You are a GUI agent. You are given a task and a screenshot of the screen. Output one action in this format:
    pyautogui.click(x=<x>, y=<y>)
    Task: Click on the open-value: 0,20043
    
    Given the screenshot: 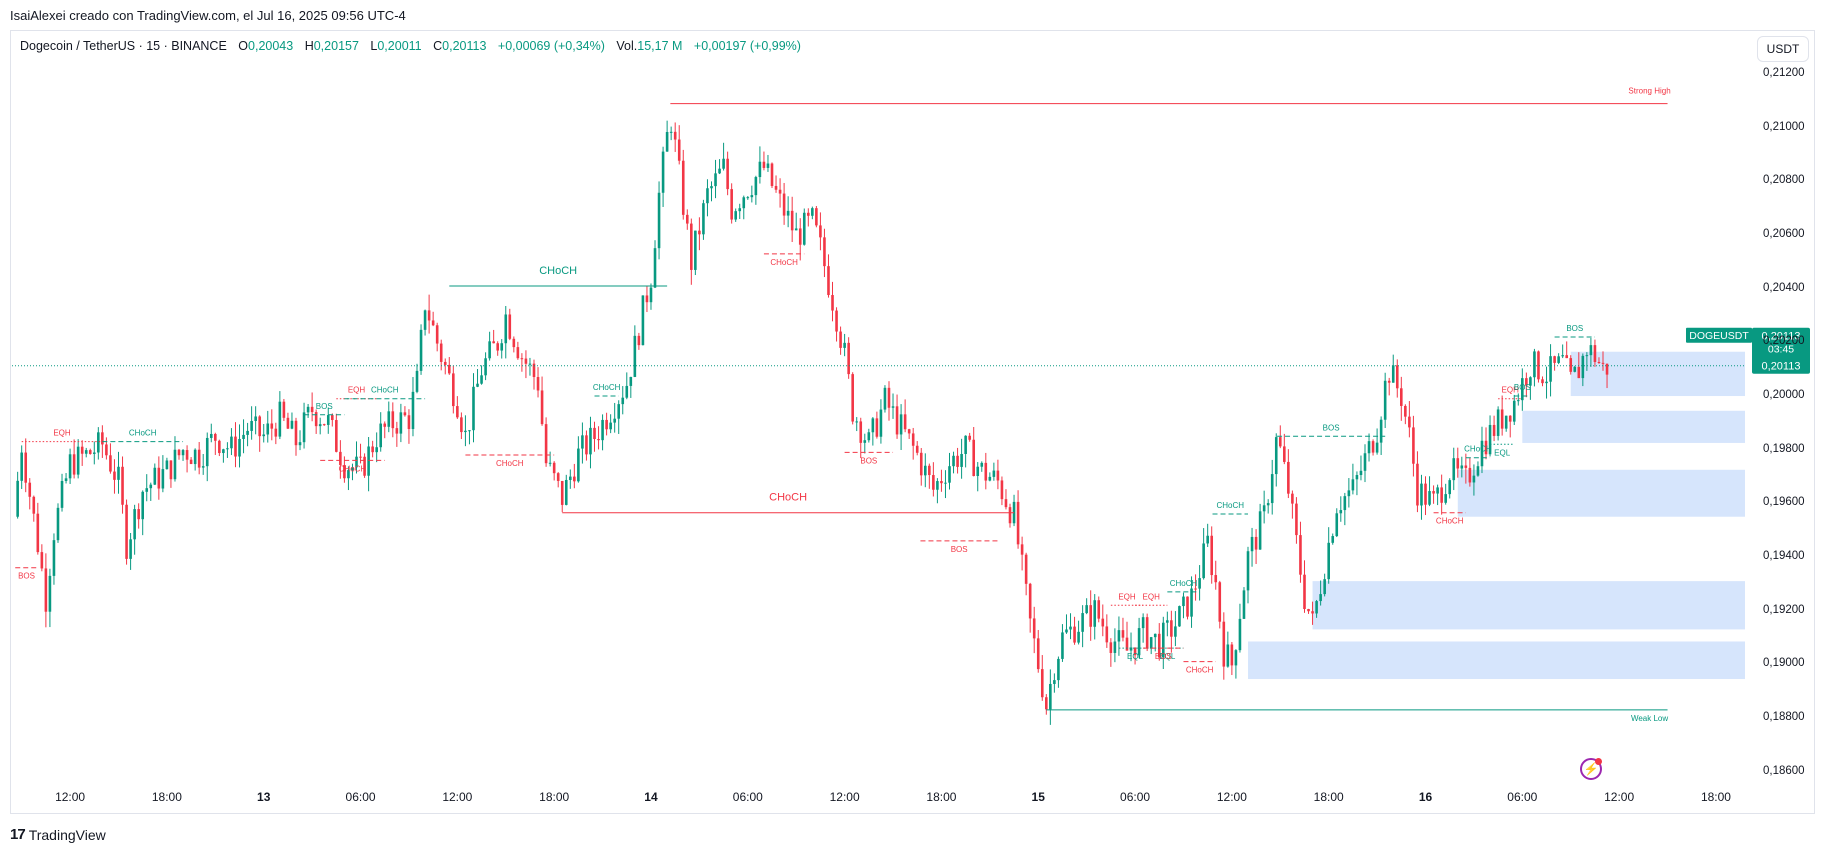 What is the action you would take?
    pyautogui.click(x=271, y=46)
    